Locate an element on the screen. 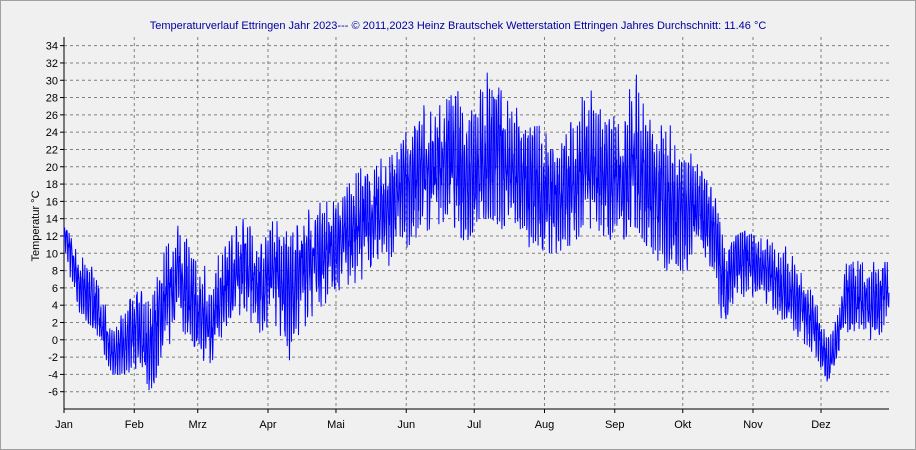 The width and height of the screenshot is (916, 450). x-tick-label: Feb is located at coordinates (134, 425).